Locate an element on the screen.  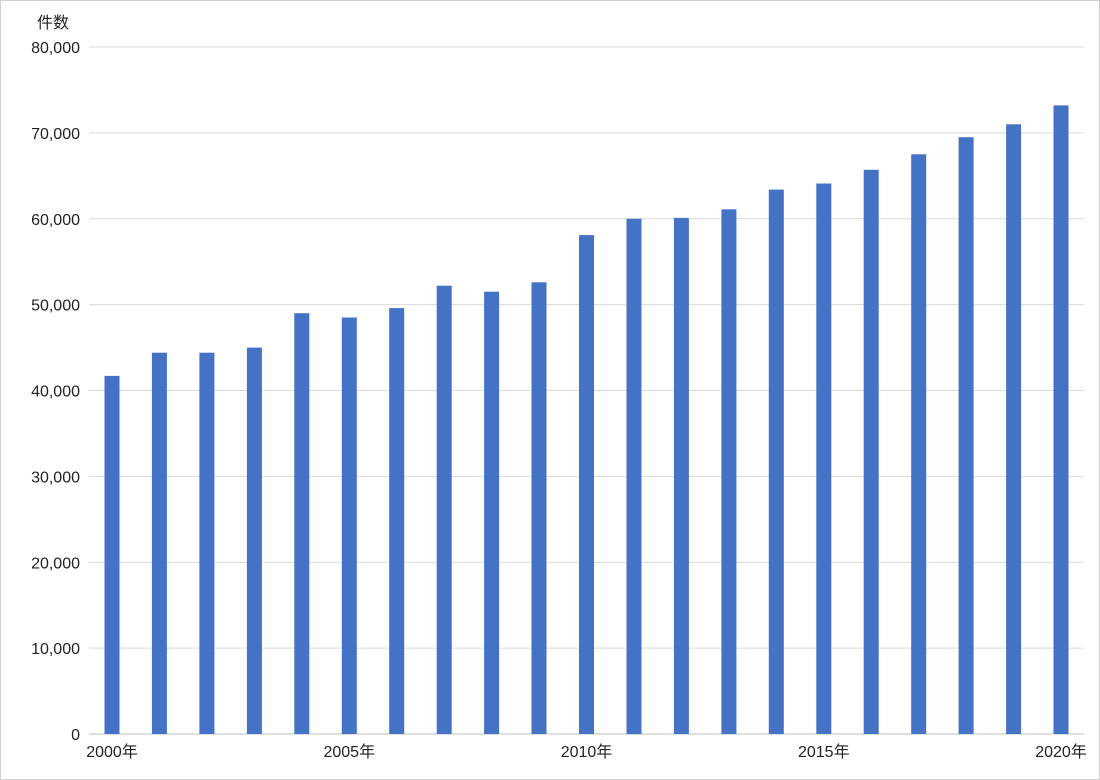
x-tick-label: 2010年 is located at coordinates (587, 752).